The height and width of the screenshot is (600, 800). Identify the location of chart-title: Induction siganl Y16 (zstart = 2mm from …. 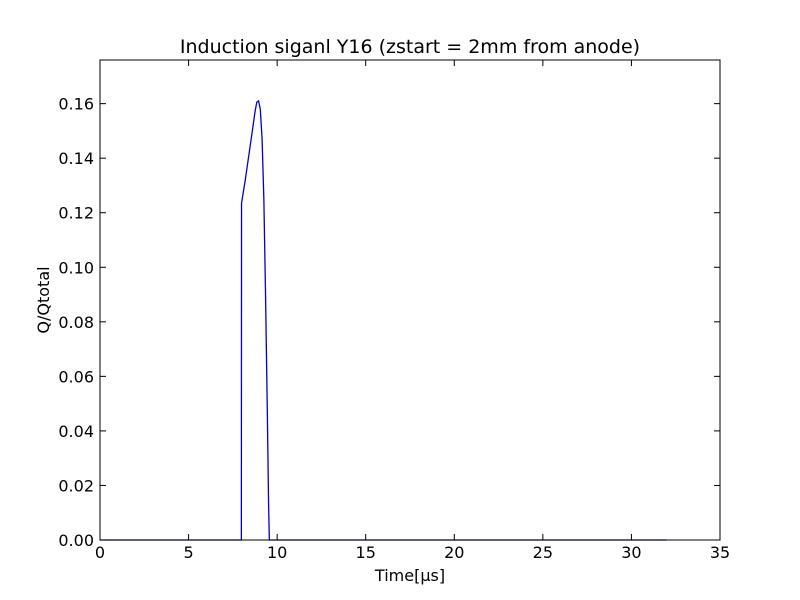
(410, 47).